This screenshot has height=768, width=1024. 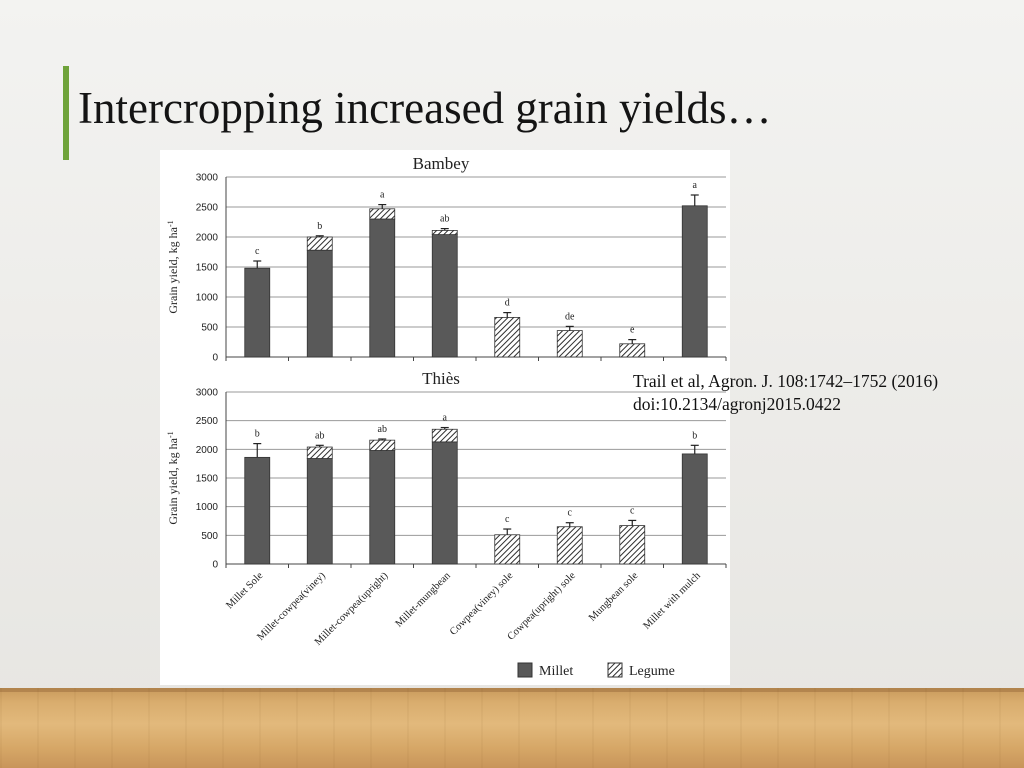 What do you see at coordinates (482, 604) in the screenshot?
I see `x-tick-label: Cowpea(viney) sole` at bounding box center [482, 604].